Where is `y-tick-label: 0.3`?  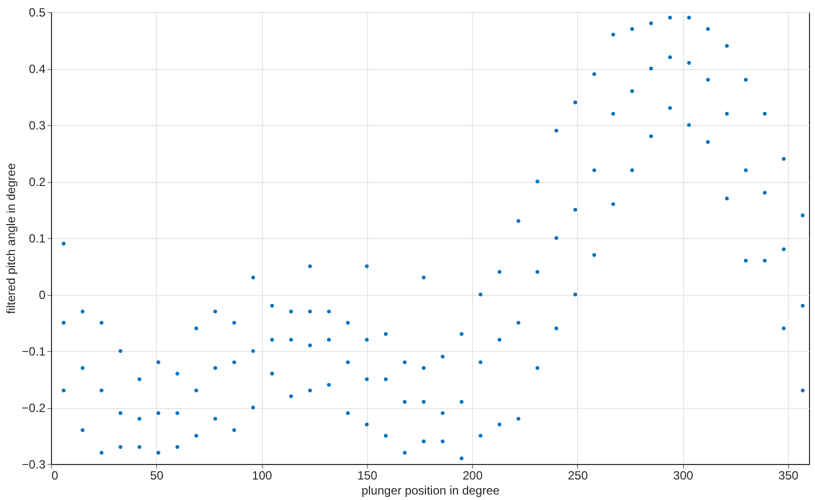 y-tick-label: 0.3 is located at coordinates (37, 125).